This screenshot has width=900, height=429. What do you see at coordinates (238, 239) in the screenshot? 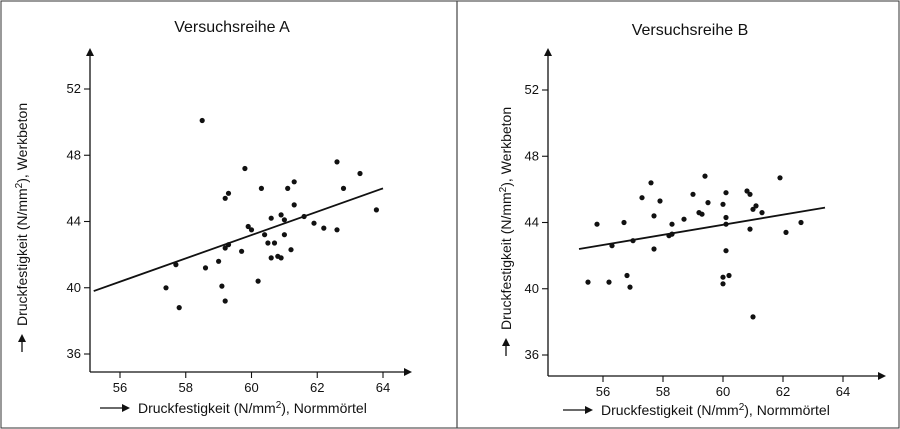
I see `trend-line` at bounding box center [238, 239].